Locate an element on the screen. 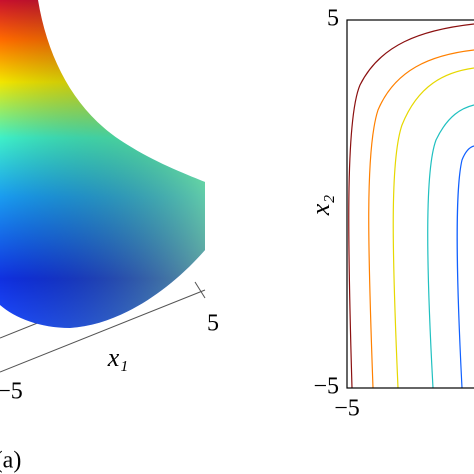 This screenshot has width=474, height=474. y-tick-label: 5 is located at coordinates (333, 19).